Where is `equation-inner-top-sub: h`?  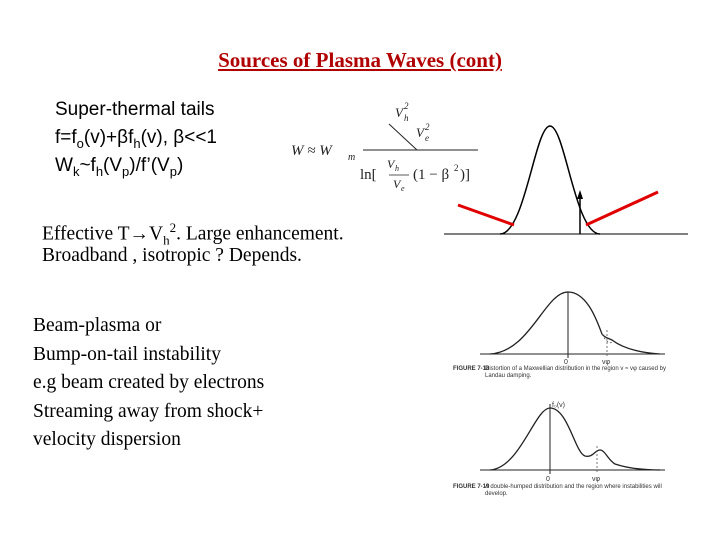 equation-inner-top-sub: h is located at coordinates (397, 168).